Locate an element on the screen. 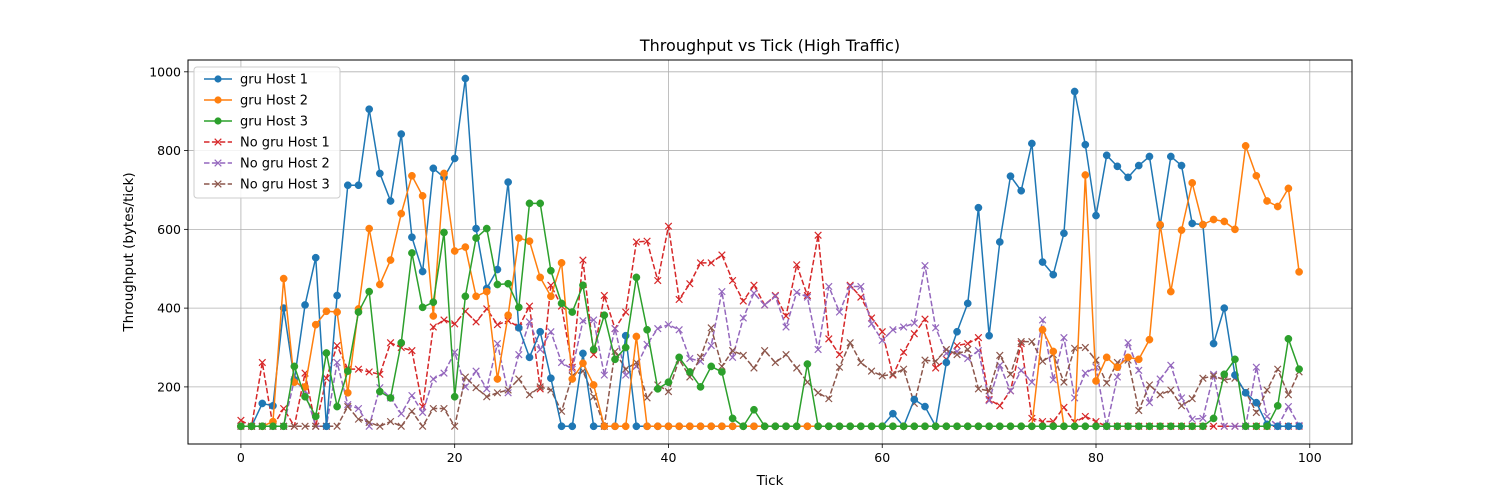  legend-item: gru Host 2 is located at coordinates (256, 101).